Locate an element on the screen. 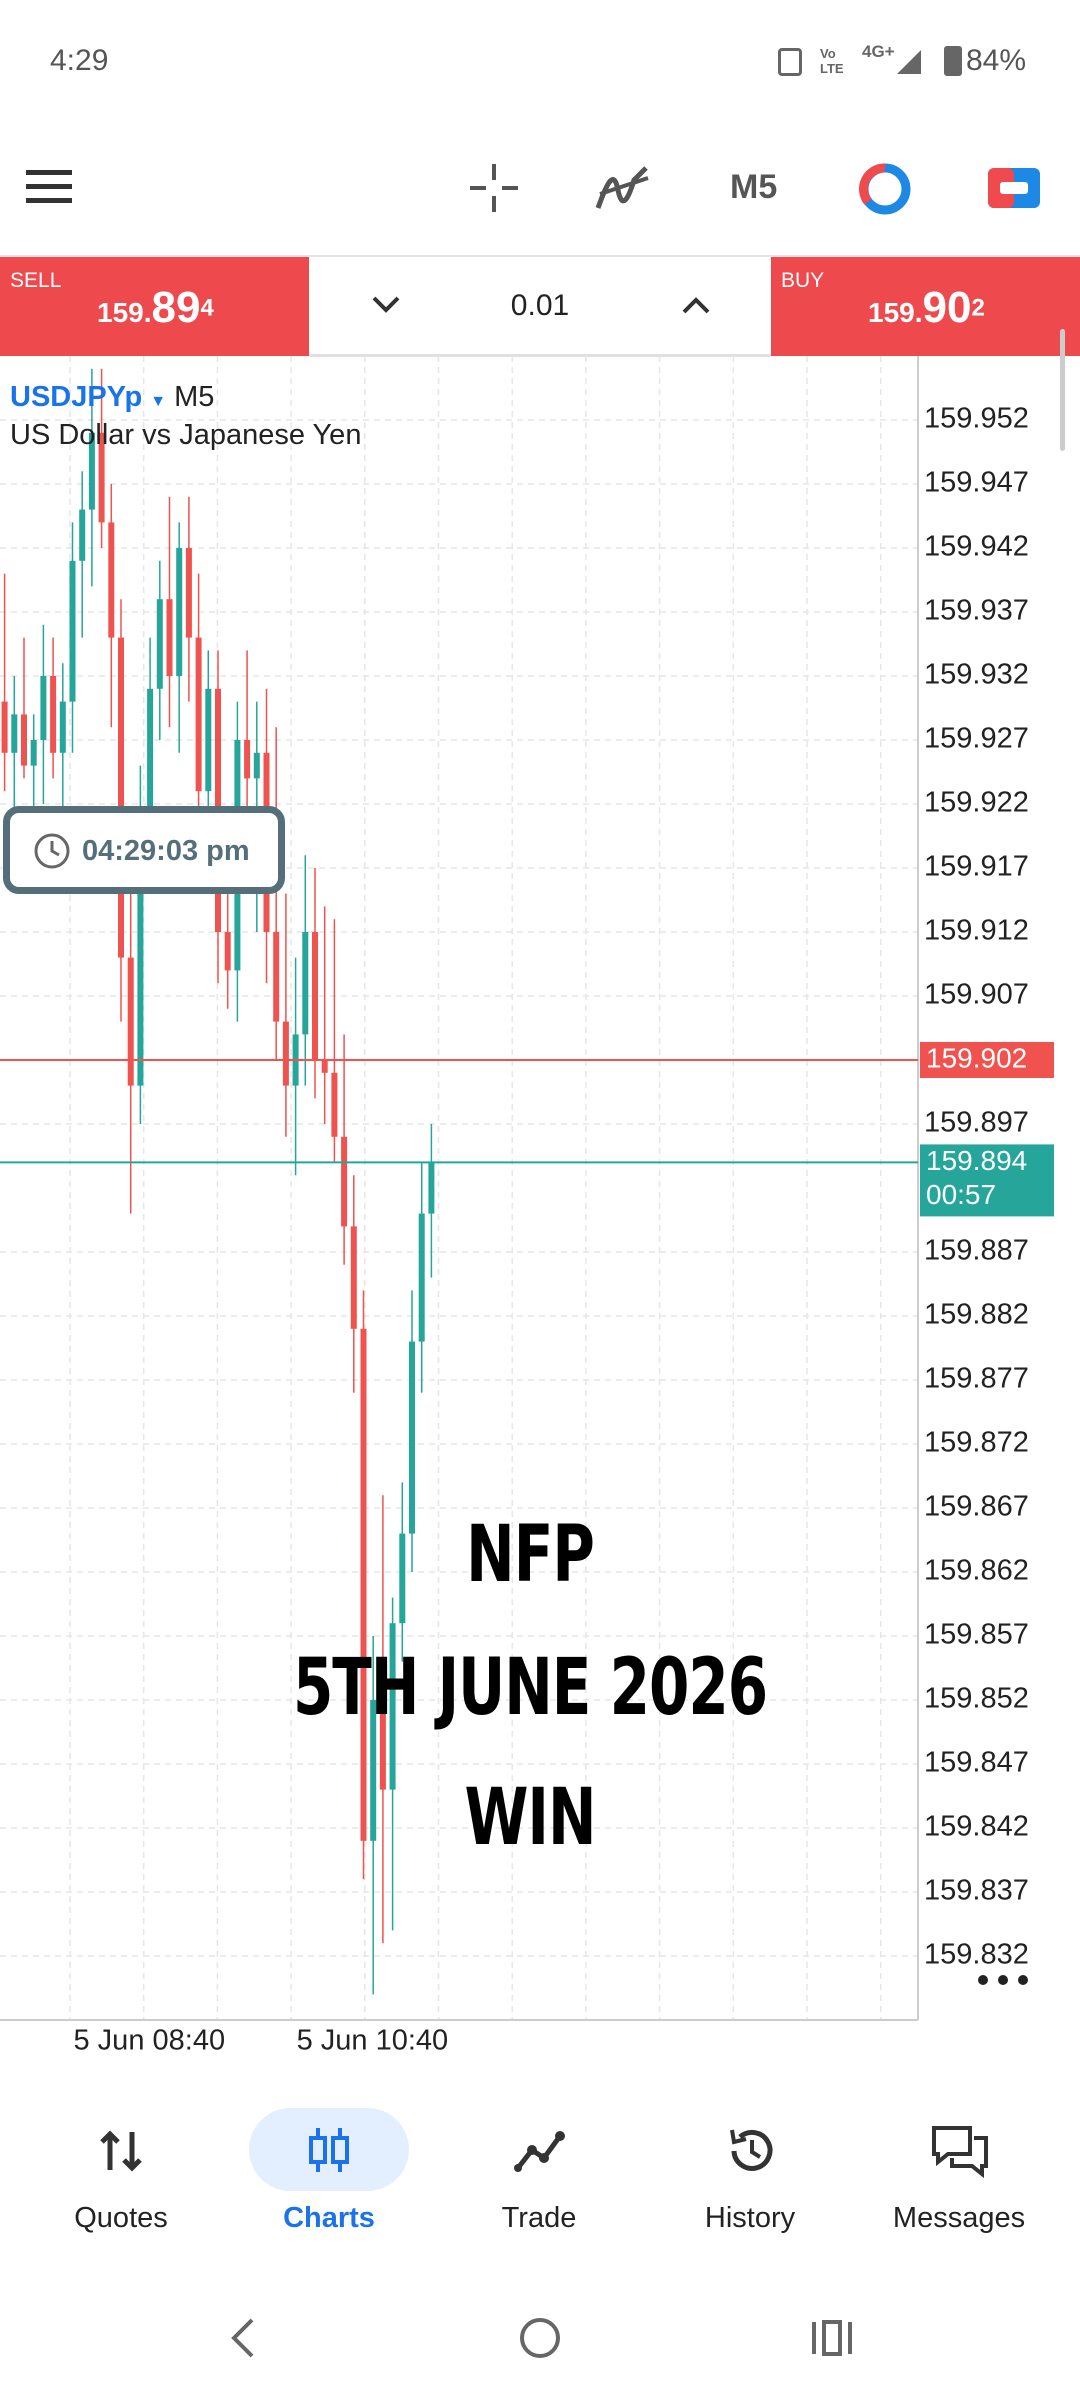  volume-panel: 0.01 is located at coordinates (540, 307).